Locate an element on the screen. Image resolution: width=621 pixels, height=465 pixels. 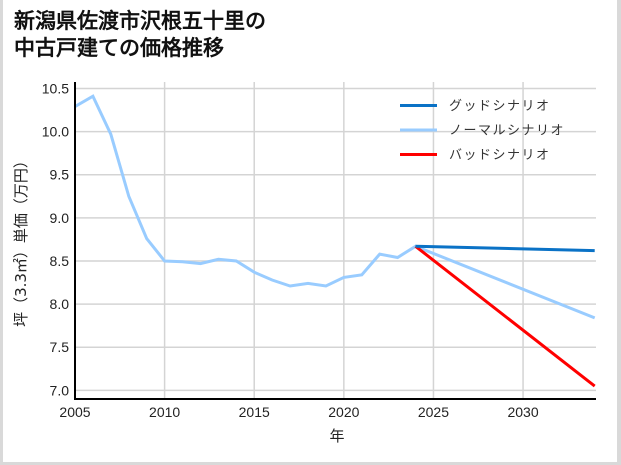
legend-label-bad: バッドシナリオ is located at coordinates (500, 155).